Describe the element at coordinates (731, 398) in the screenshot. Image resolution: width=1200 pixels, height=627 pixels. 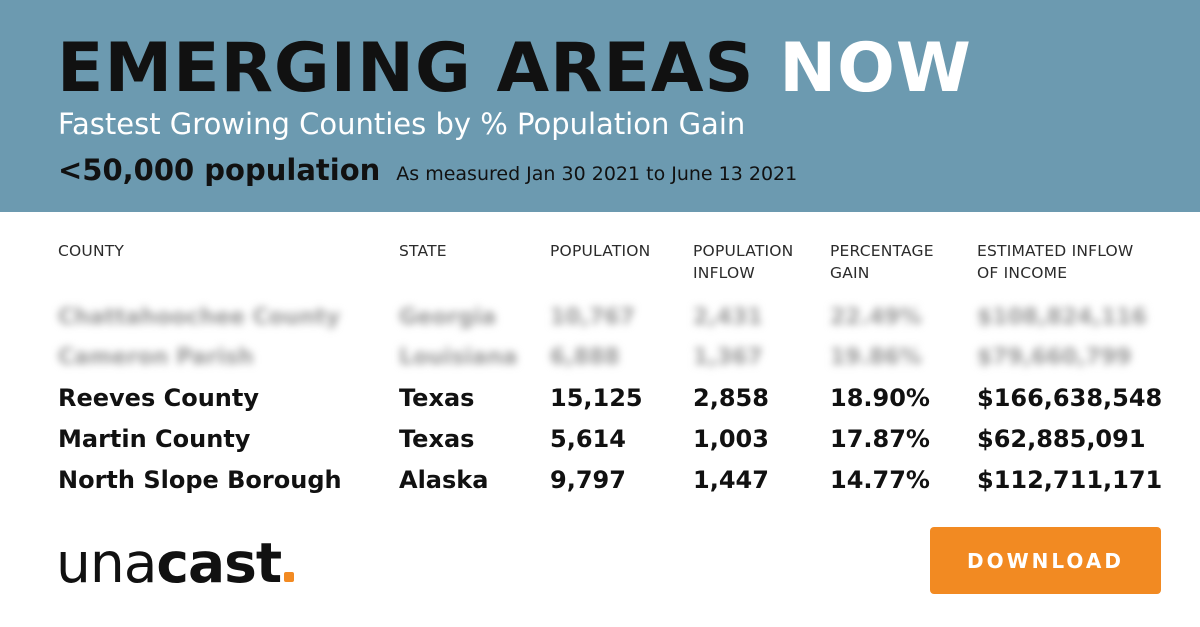
I see `inflow-cell: 2,858` at that location.